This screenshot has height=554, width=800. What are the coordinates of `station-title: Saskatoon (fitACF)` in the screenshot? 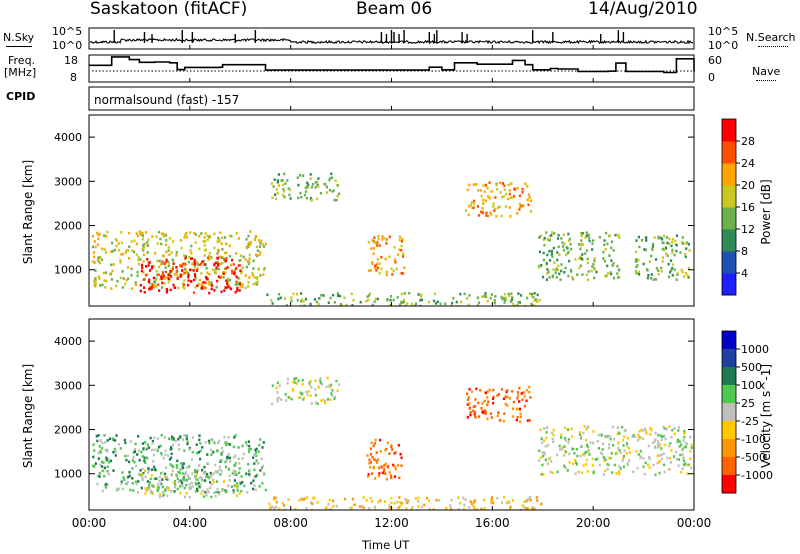 It's located at (169, 9).